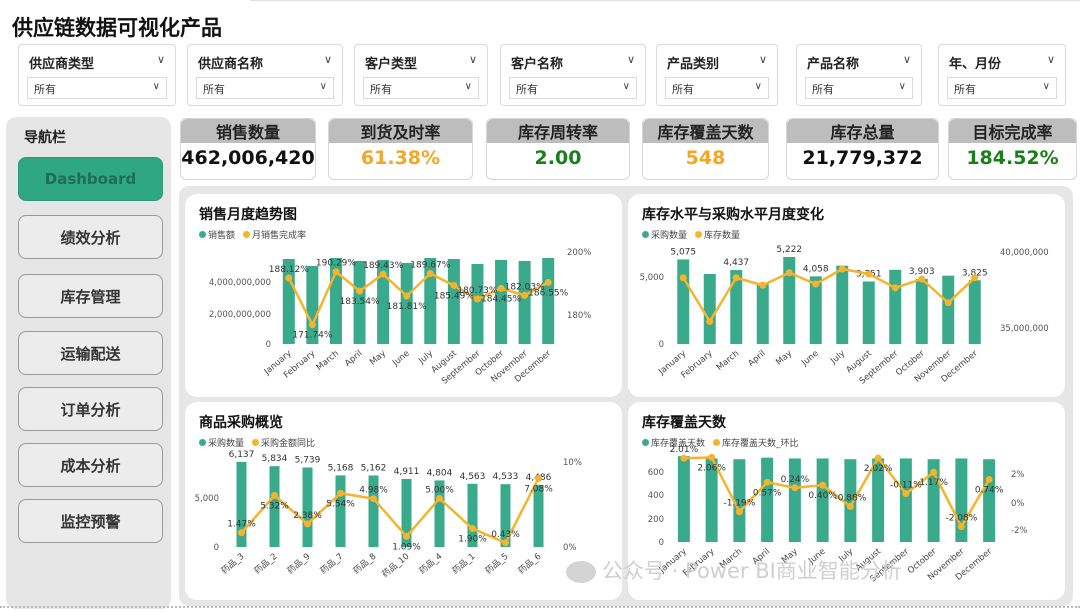 The width and height of the screenshot is (1080, 612). I want to click on legend-item: 库存覆盖天数, so click(673, 442).